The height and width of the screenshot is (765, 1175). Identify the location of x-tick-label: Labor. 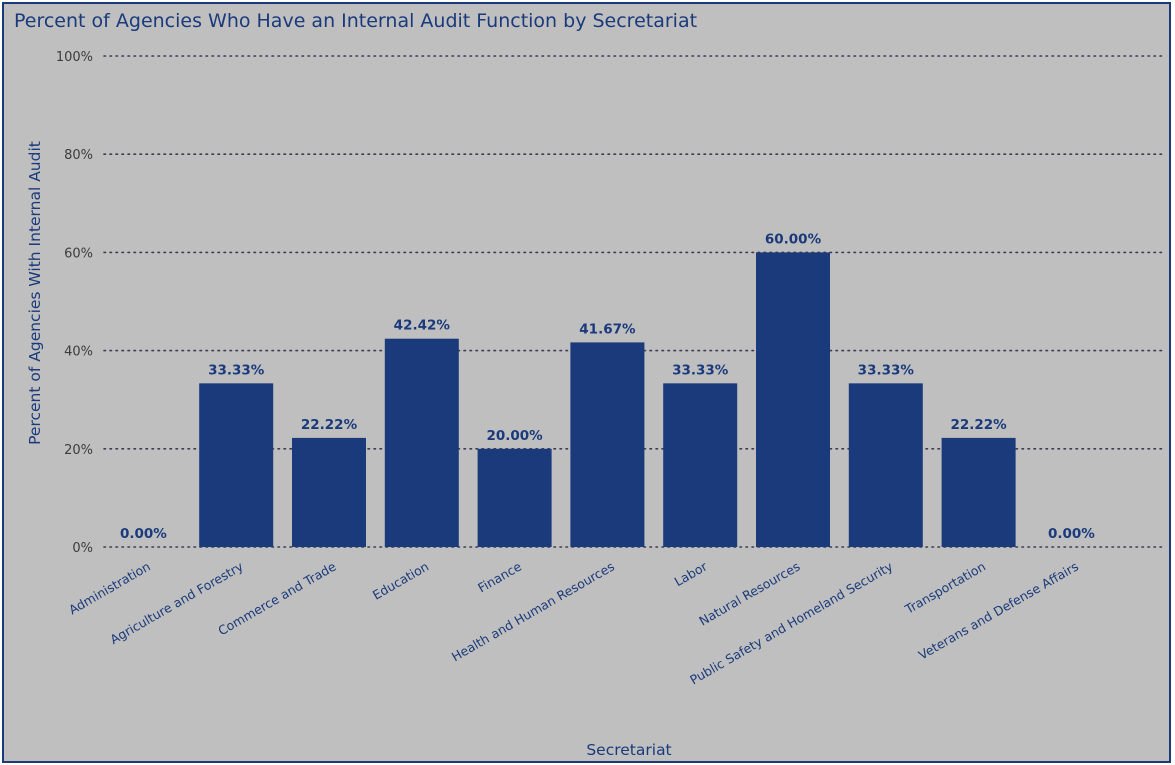
(691, 573).